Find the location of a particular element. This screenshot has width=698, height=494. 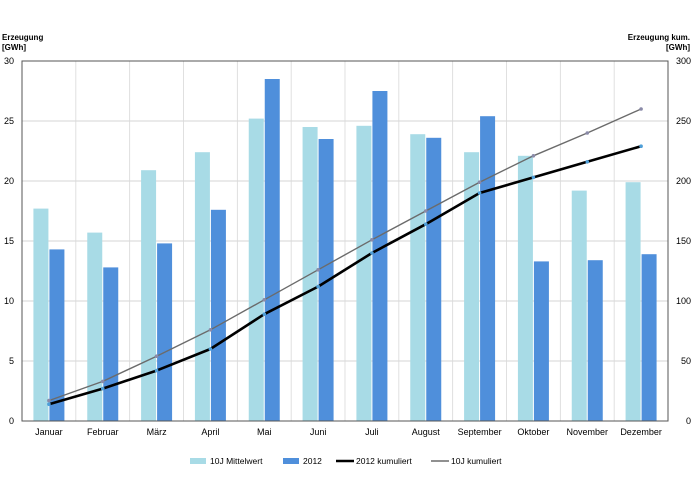

legend-label: 10J kumuliert is located at coordinates (476, 461).